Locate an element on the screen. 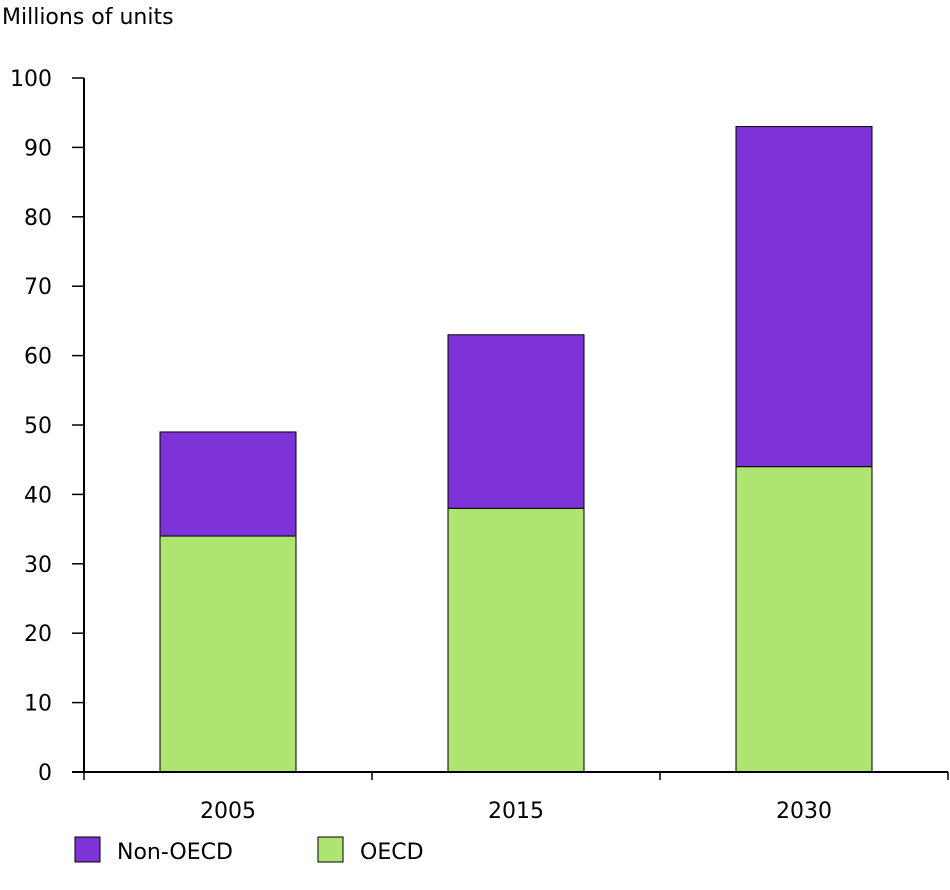  bar-segment-oecd-2015 is located at coordinates (516, 640).